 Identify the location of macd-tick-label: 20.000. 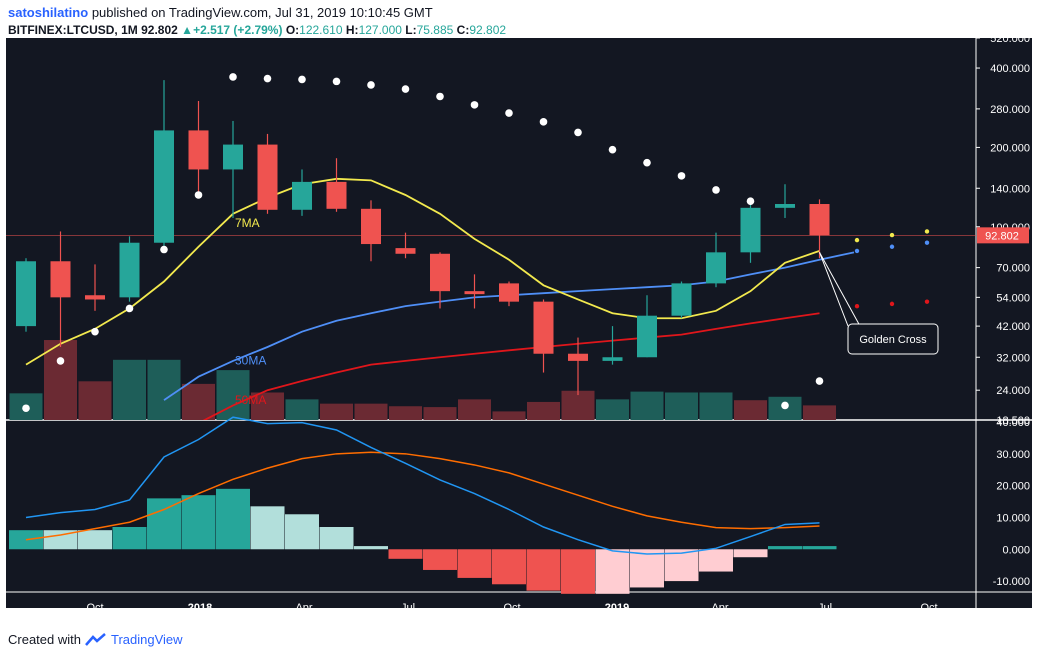
(1013, 487).